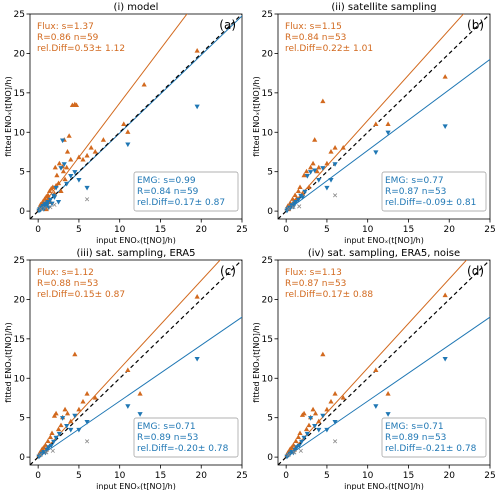  I want to click on panel-label: (c), so click(228, 271).